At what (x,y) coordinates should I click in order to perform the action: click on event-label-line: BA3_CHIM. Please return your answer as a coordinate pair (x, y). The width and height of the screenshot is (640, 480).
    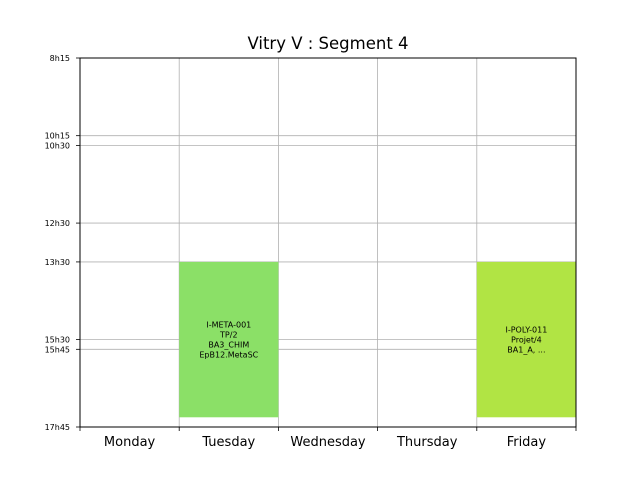
    Looking at the image, I should click on (228, 345).